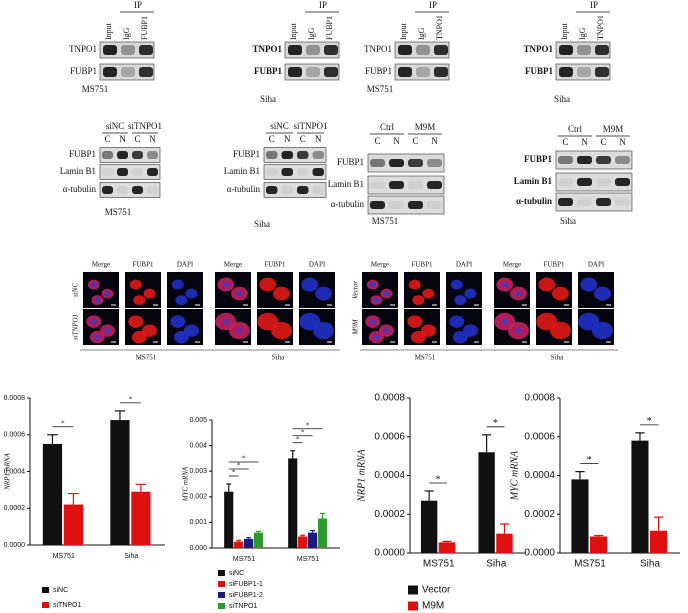  I want to click on row-label: siNC, so click(76, 290).